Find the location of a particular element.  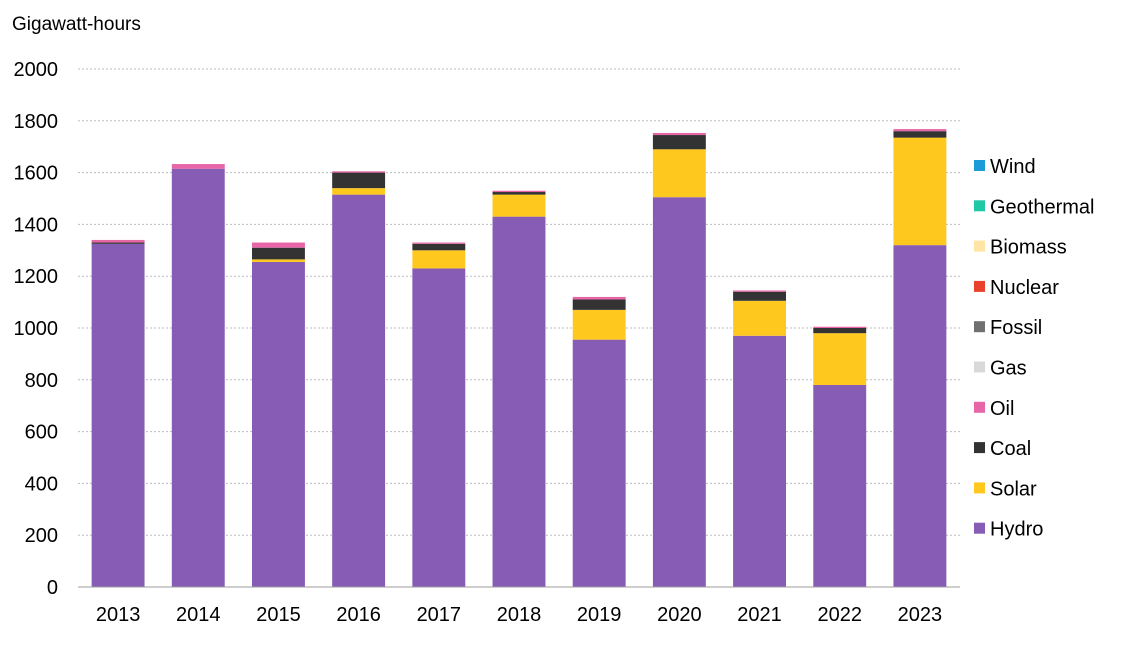

legend-item-gas: Gas is located at coordinates (1000, 369).